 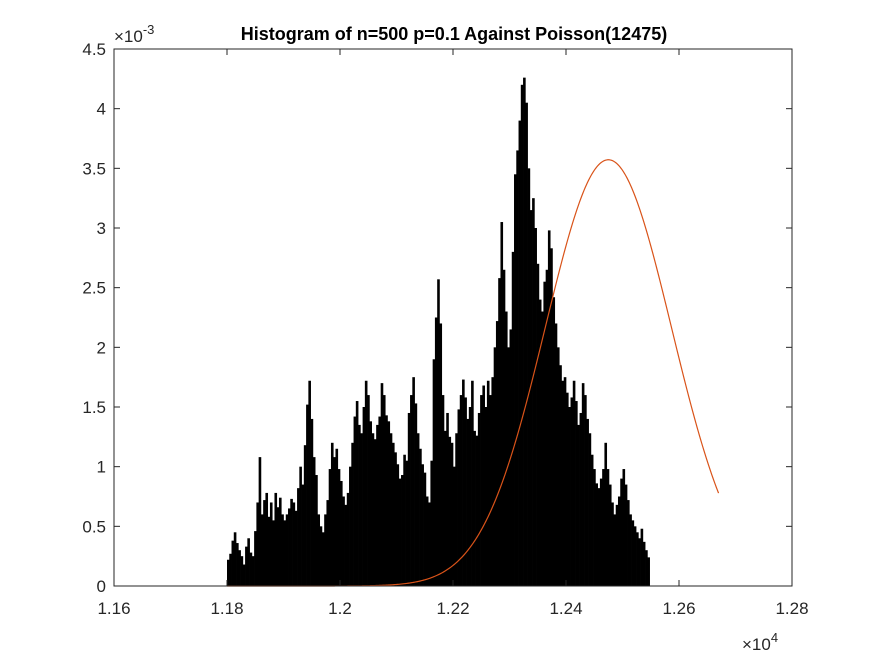 I want to click on x-multiplier-base: ×10, so click(x=756, y=644).